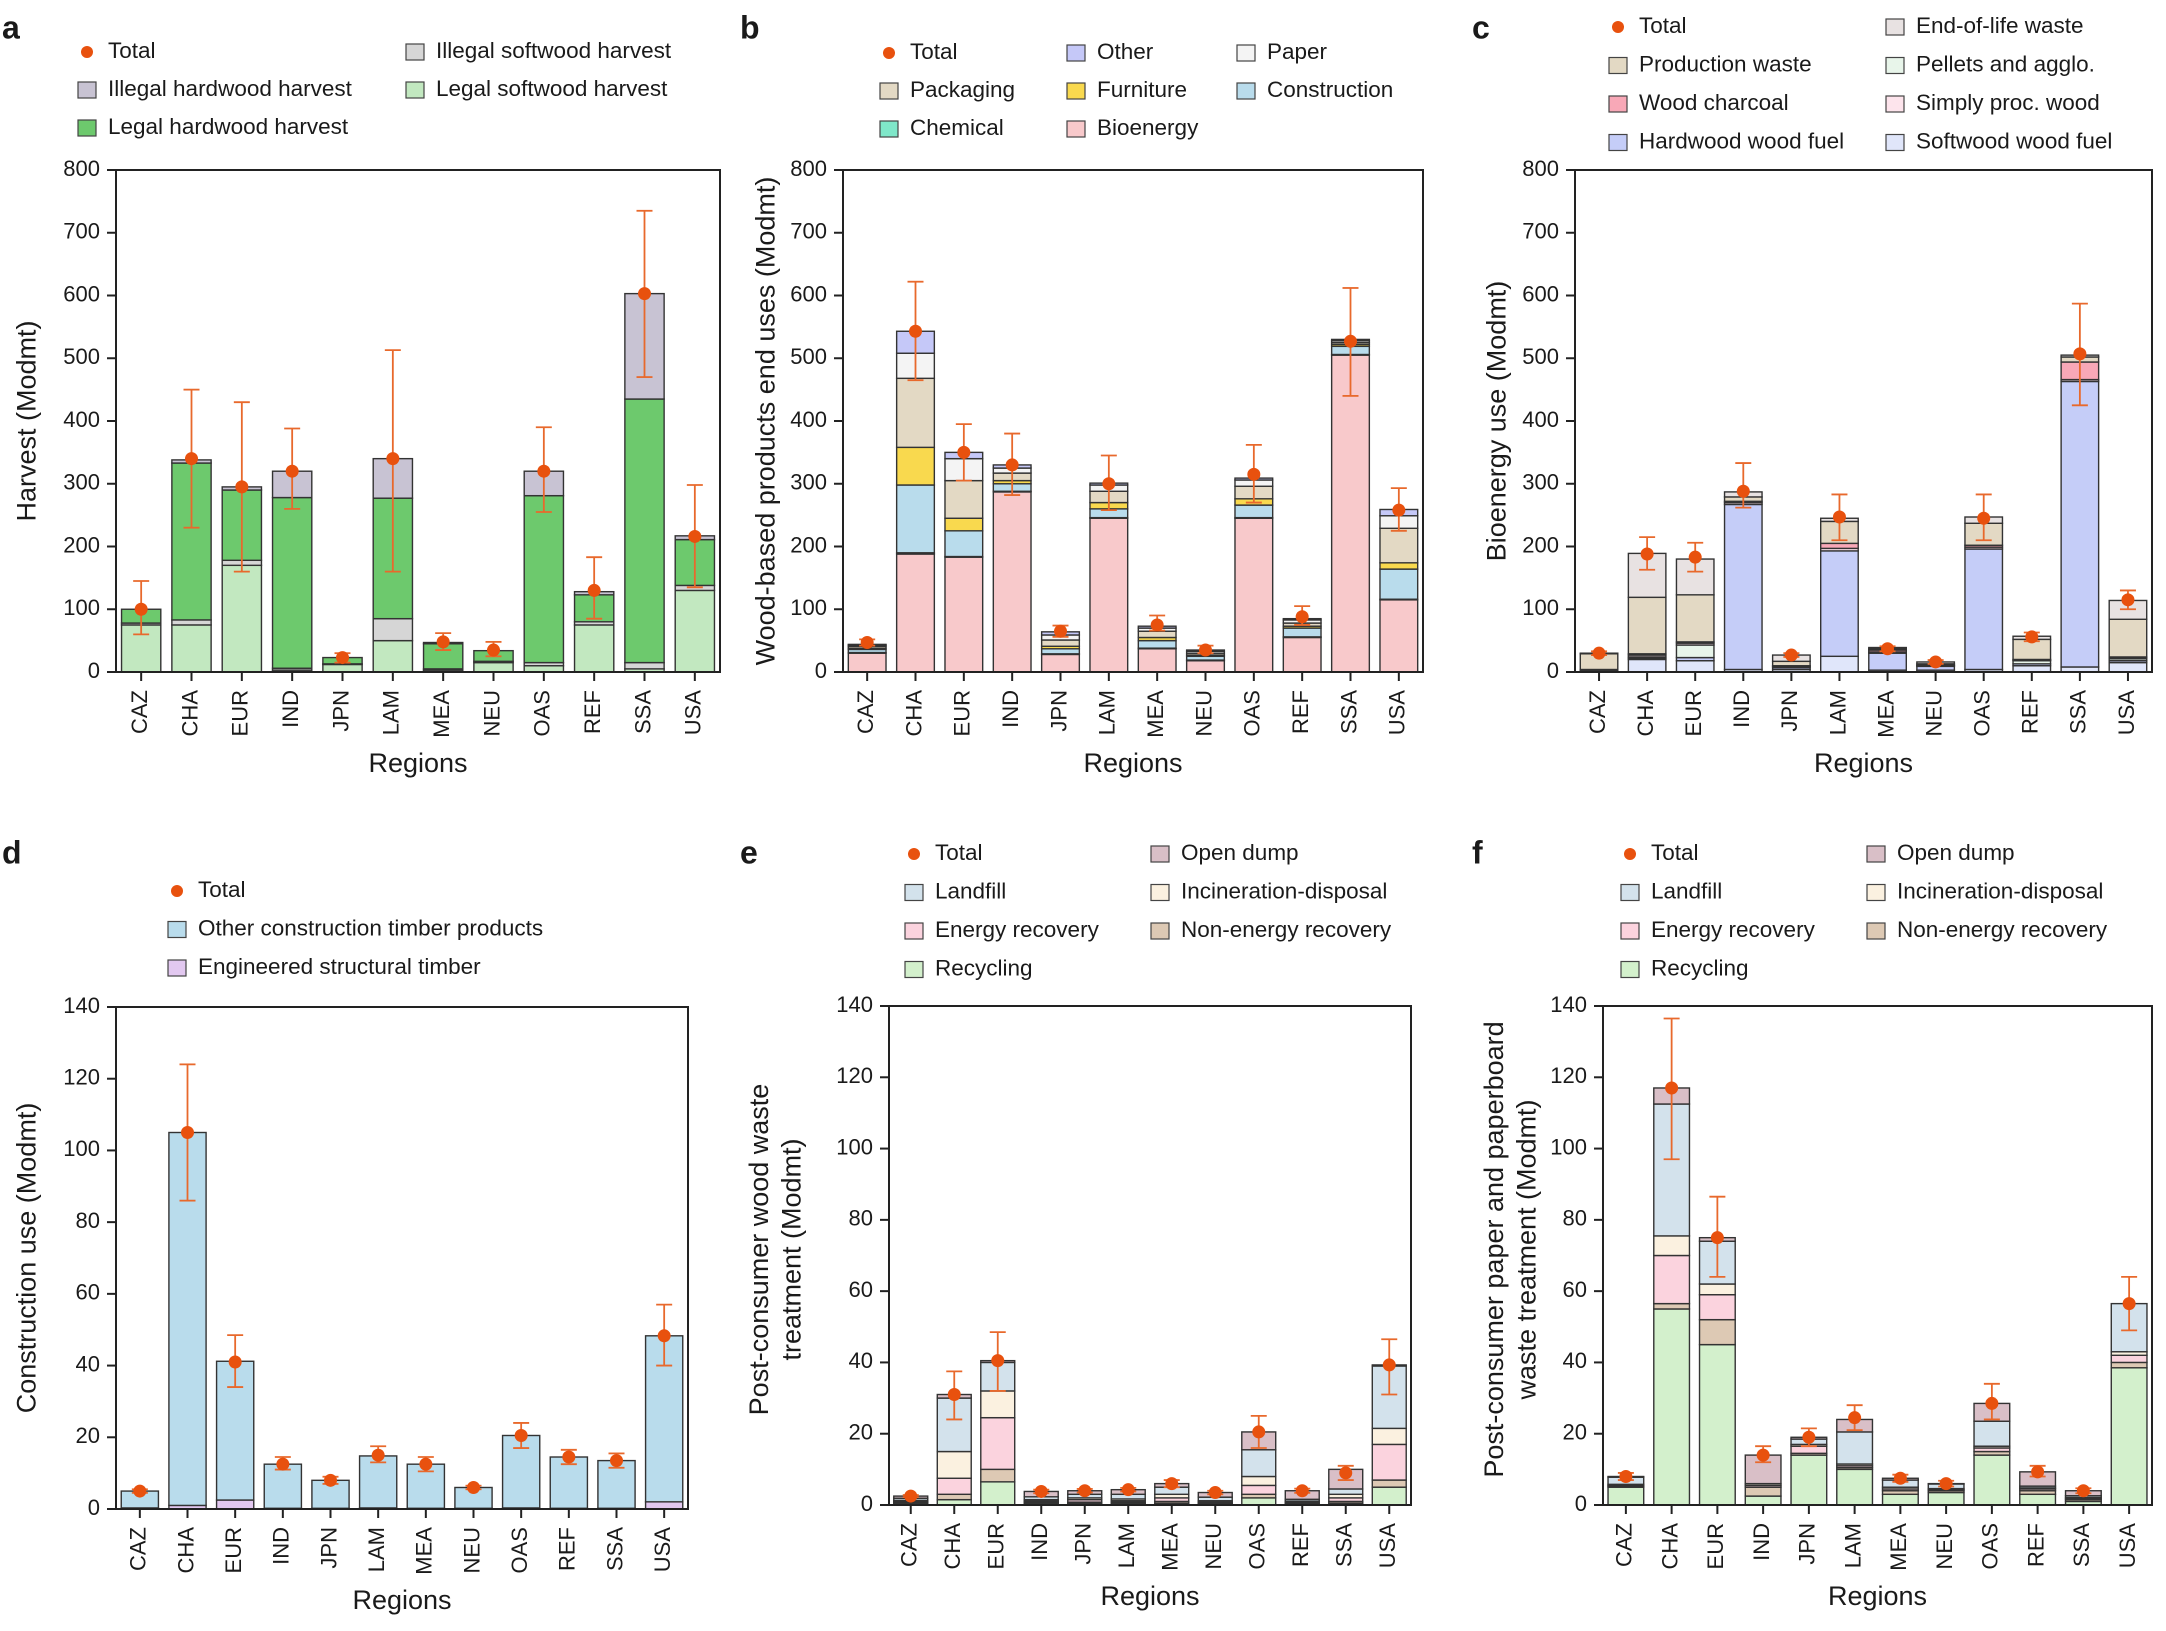 The height and width of the screenshot is (1631, 2166). I want to click on x-tick-label: NEU, so click(471, 1550).